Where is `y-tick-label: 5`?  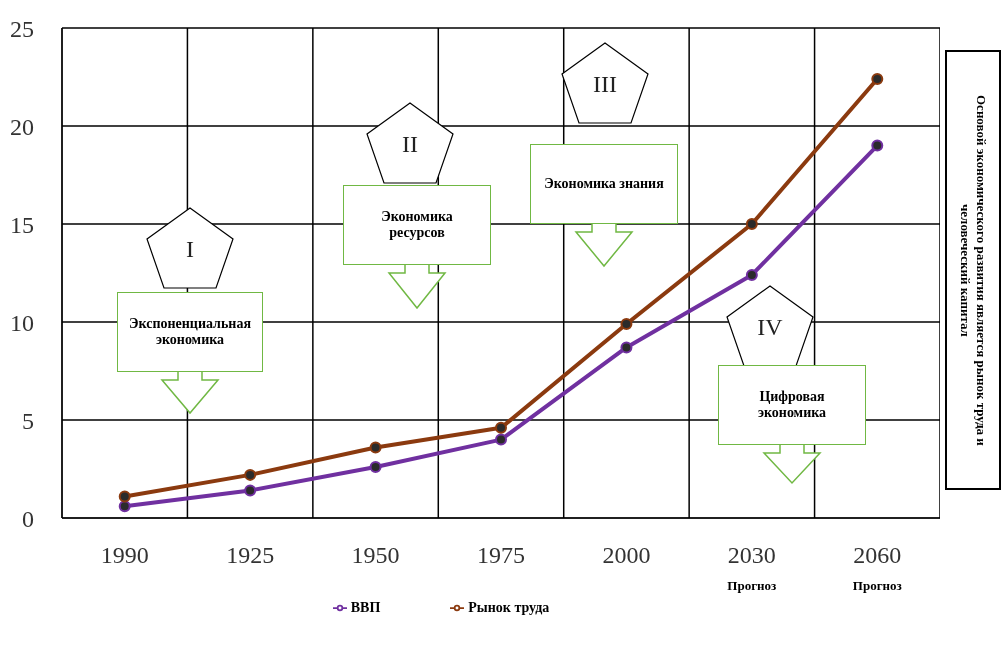 y-tick-label: 5 is located at coordinates (28, 420).